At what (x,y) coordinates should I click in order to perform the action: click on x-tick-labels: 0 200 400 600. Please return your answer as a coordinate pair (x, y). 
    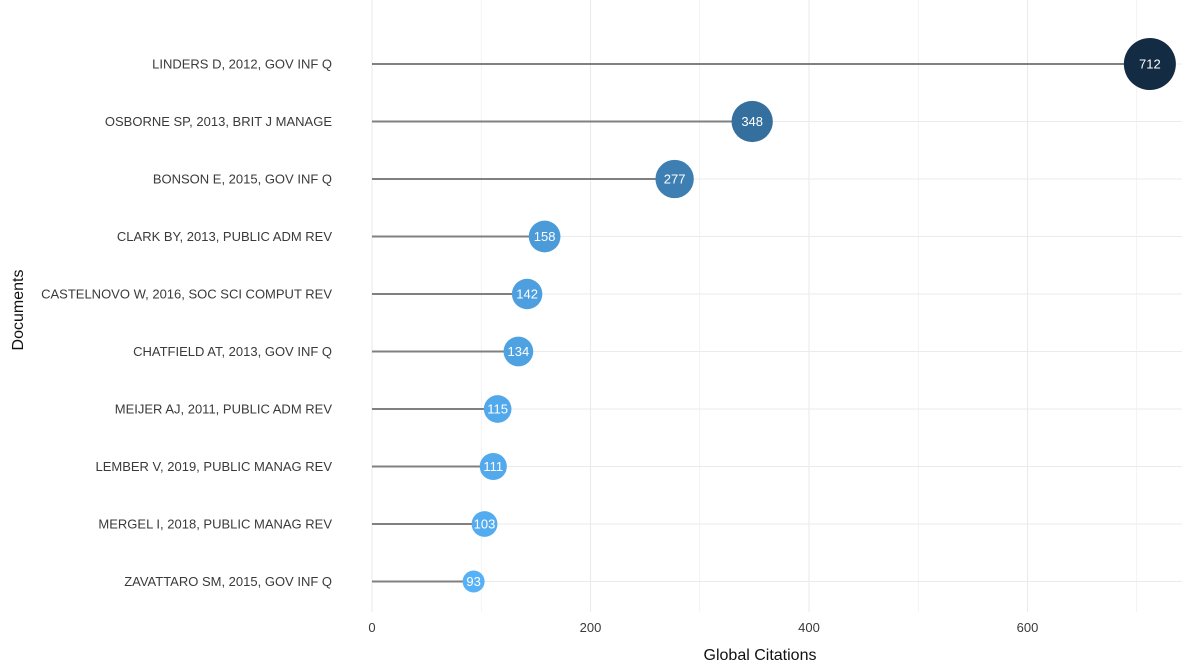
    Looking at the image, I should click on (703, 627).